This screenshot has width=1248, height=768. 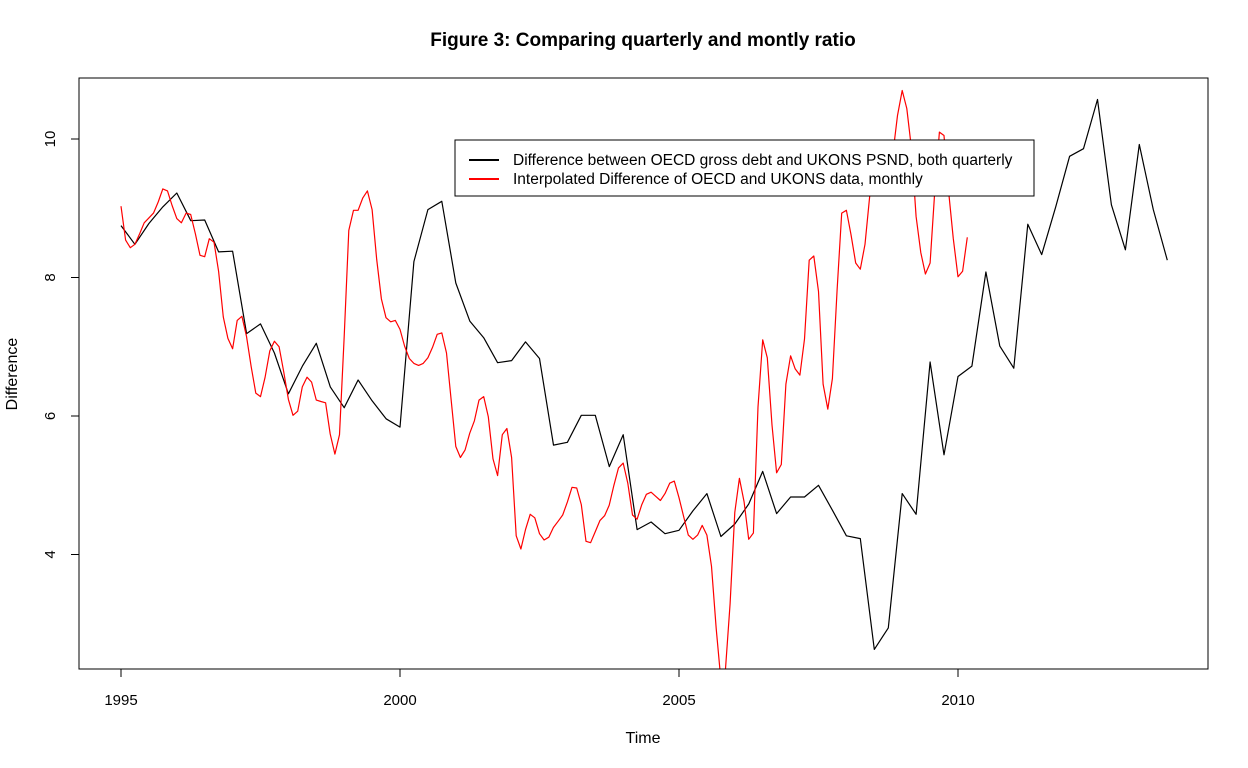 I want to click on y-tick-label: 10, so click(x=50, y=139).